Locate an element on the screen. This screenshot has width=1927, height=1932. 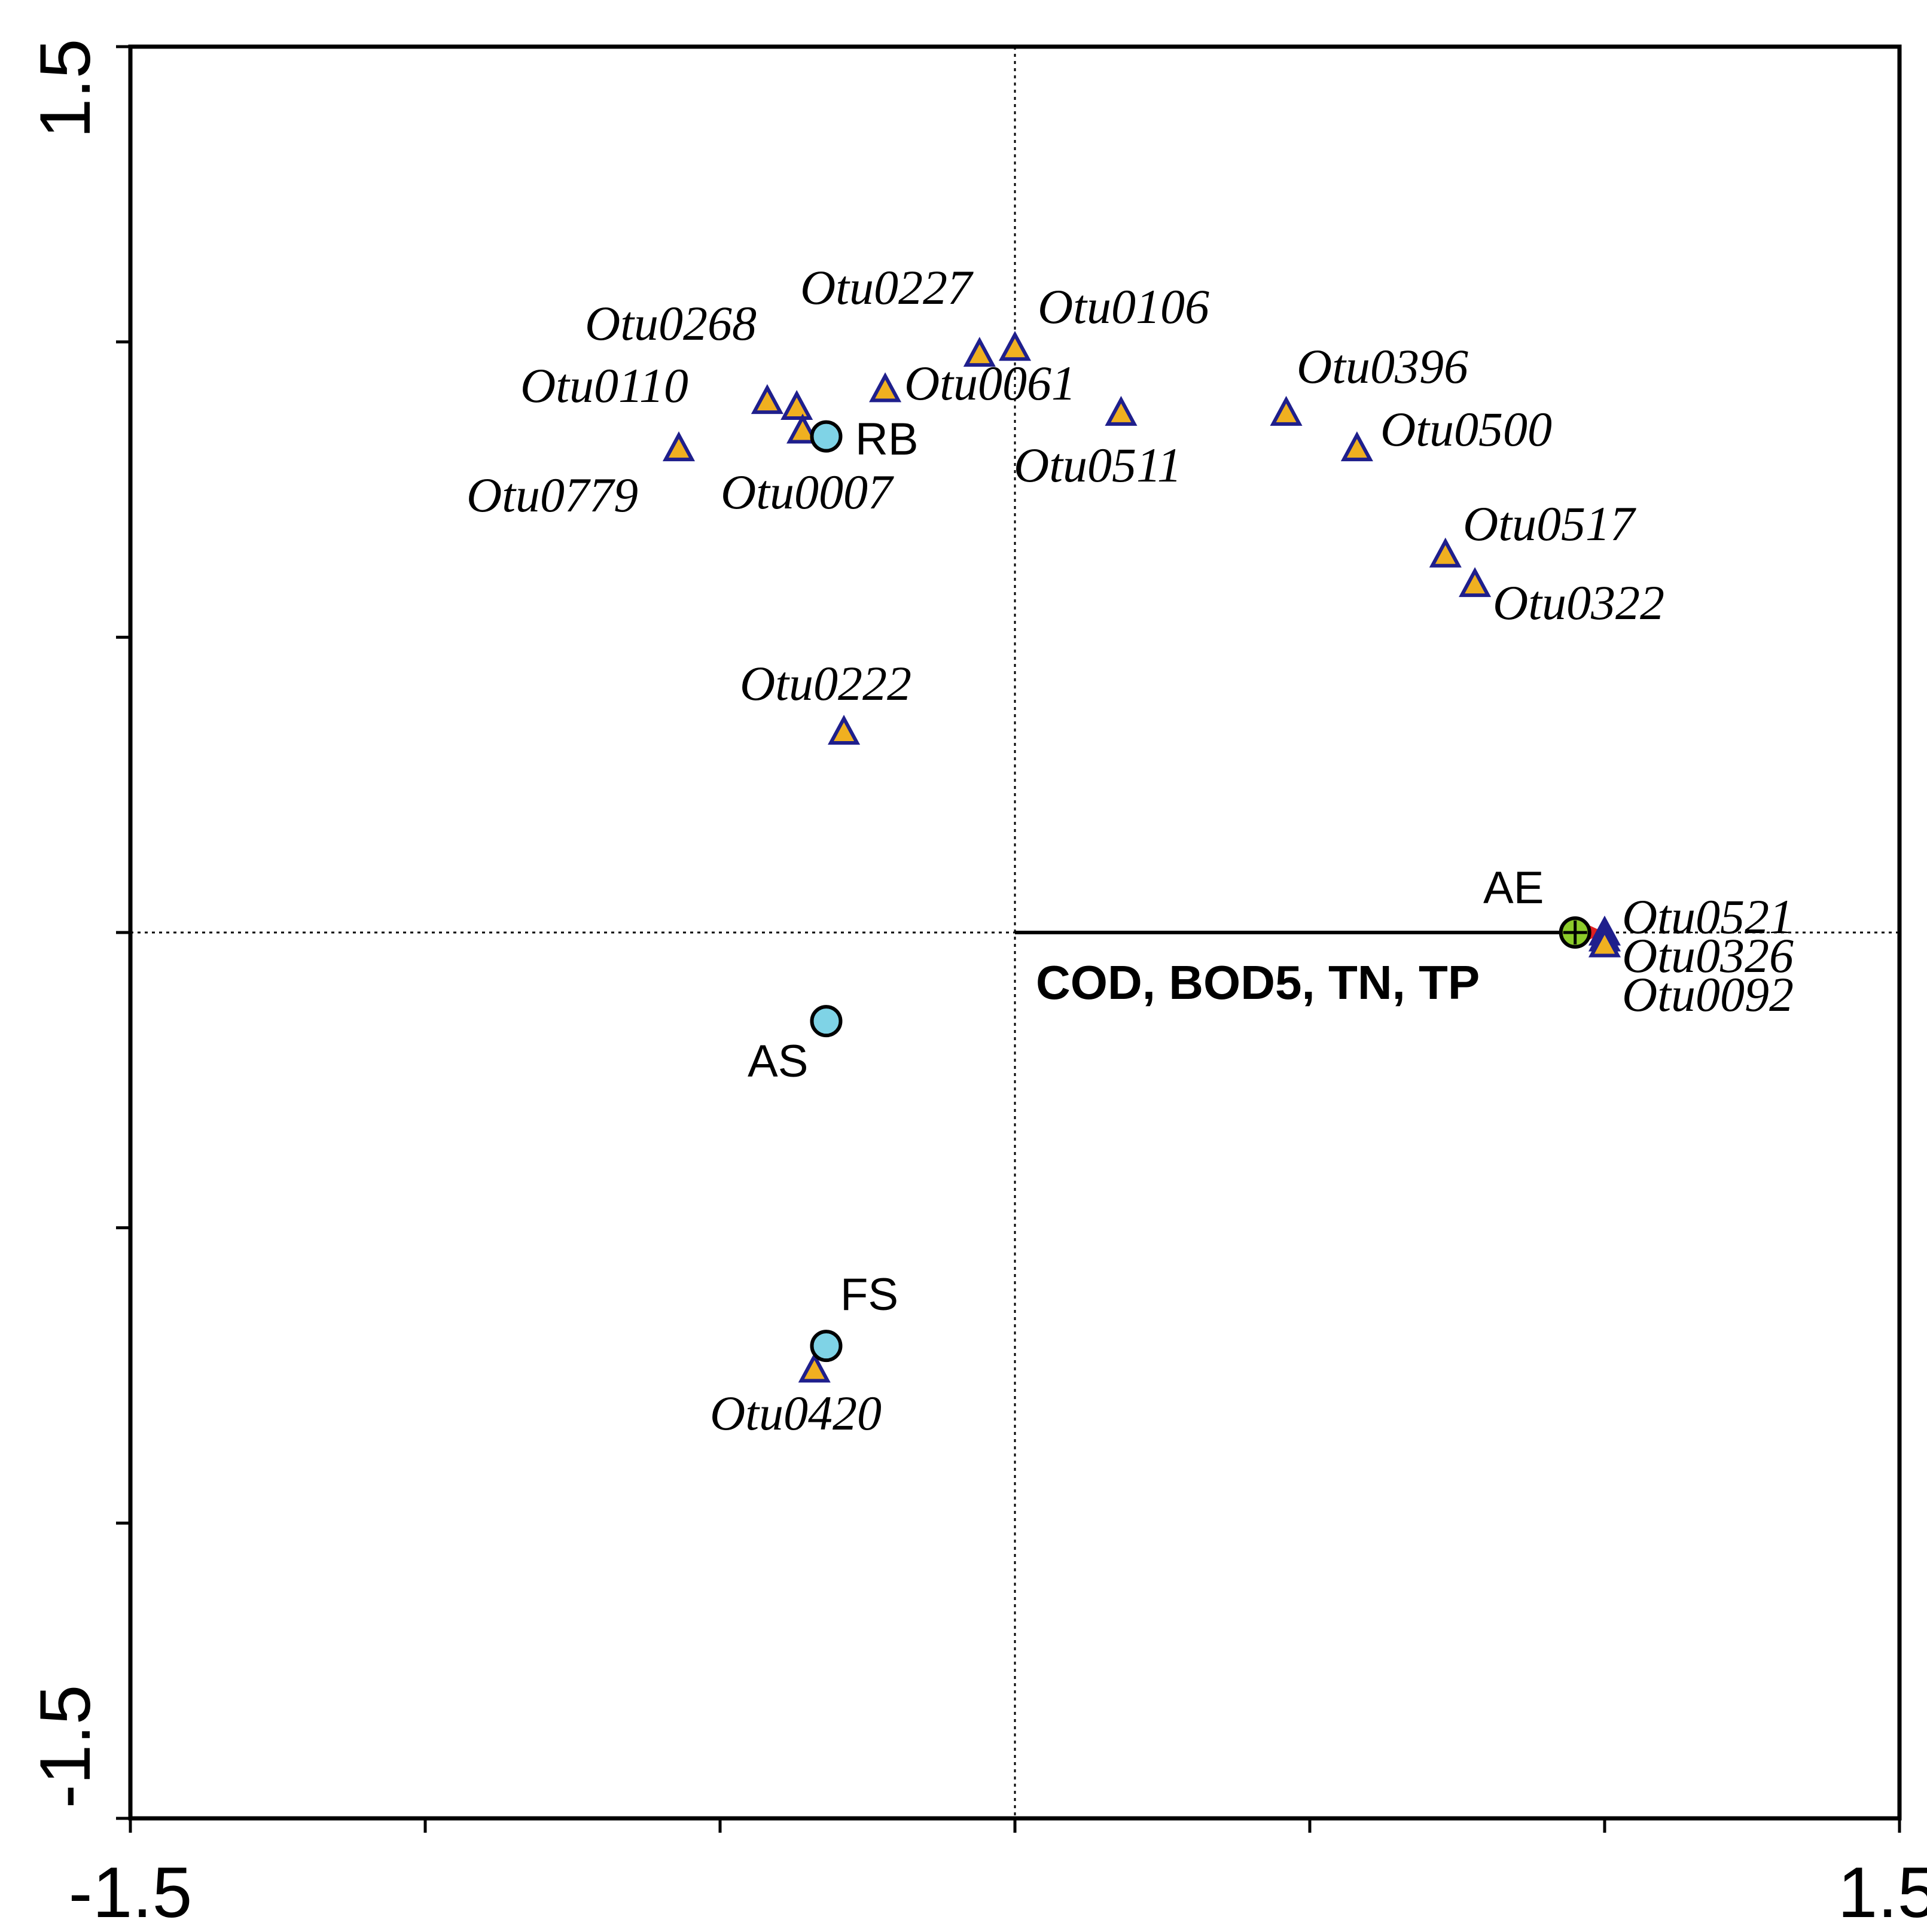
env-vector-label: COD, BOD5, TN, TP is located at coordinates (1258, 982).